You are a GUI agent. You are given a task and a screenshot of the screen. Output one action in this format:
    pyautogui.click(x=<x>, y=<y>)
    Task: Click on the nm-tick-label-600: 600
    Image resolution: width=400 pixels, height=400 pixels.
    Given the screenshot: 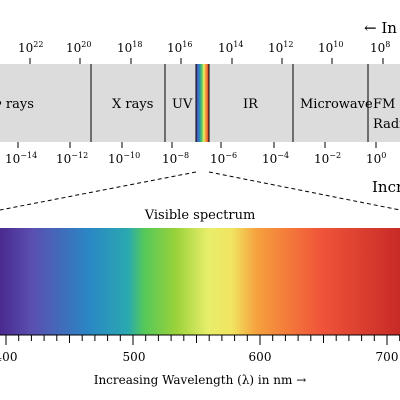 What is the action you would take?
    pyautogui.click(x=260, y=357)
    